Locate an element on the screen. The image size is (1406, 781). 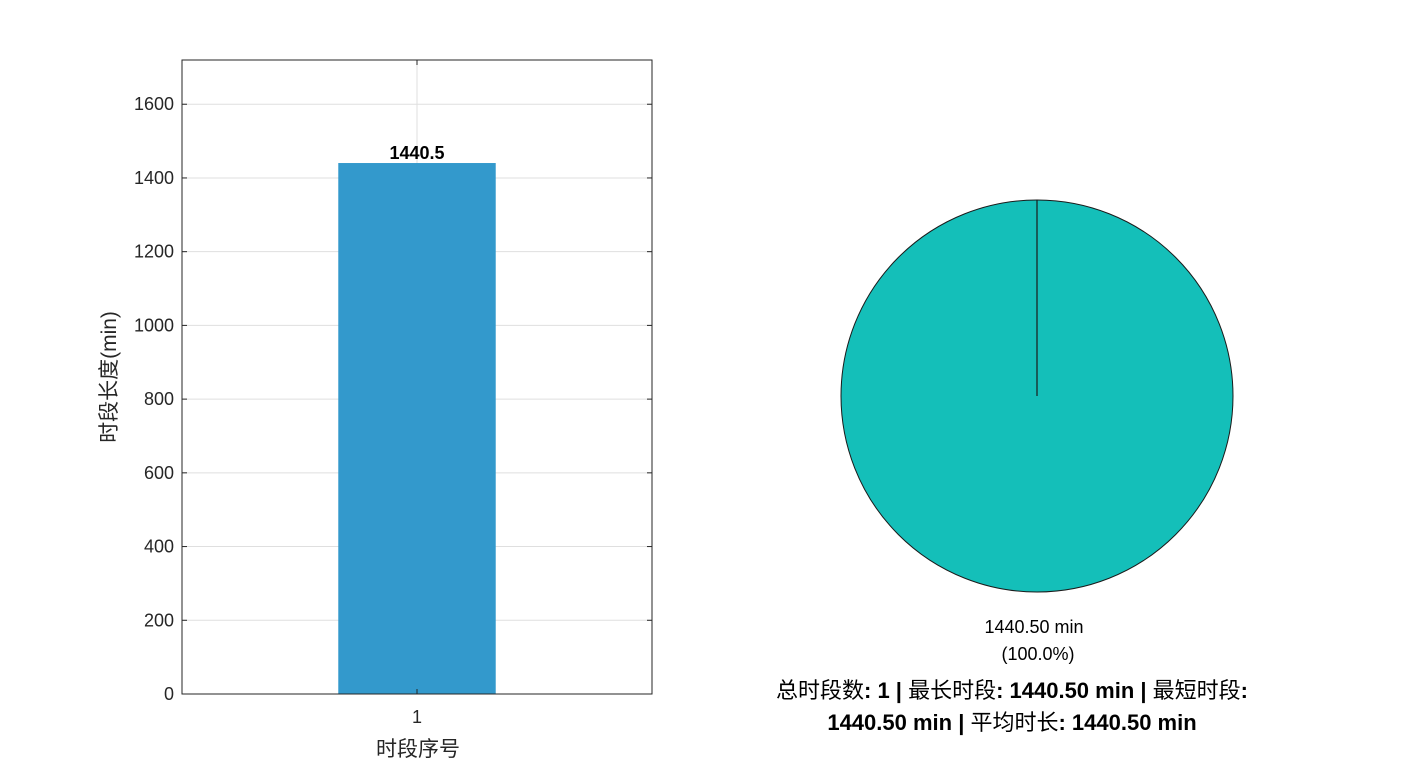
y-tick-label: 200 is located at coordinates (159, 620).